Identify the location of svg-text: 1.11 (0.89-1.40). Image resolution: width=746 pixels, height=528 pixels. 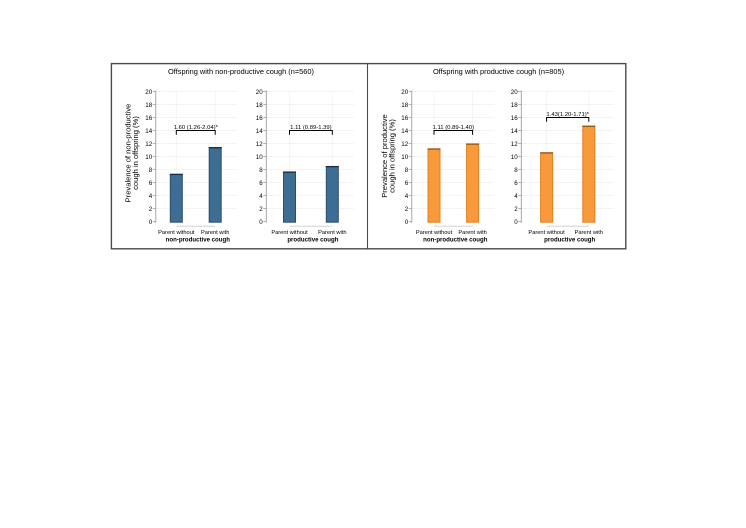
(454, 128).